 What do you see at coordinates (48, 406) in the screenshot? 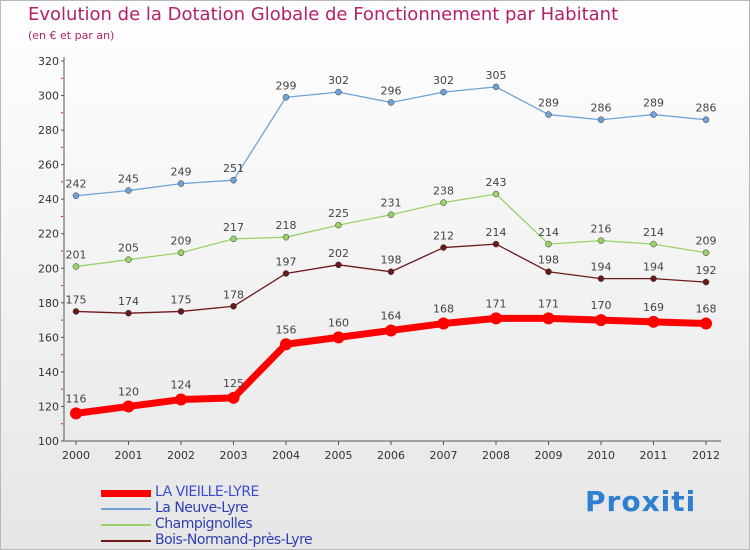
I see `y-tick-label: 120` at bounding box center [48, 406].